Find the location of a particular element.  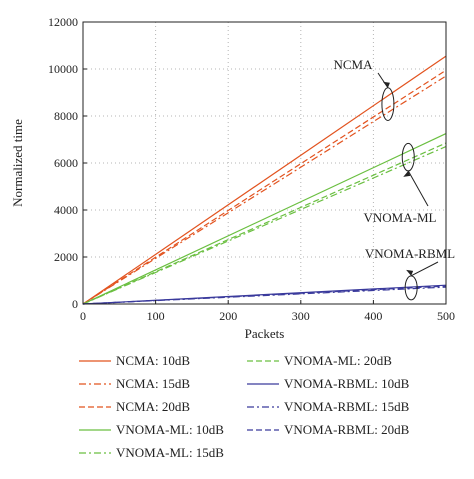

legend-label: VNOMA-ML: 15dB is located at coordinates (170, 452).